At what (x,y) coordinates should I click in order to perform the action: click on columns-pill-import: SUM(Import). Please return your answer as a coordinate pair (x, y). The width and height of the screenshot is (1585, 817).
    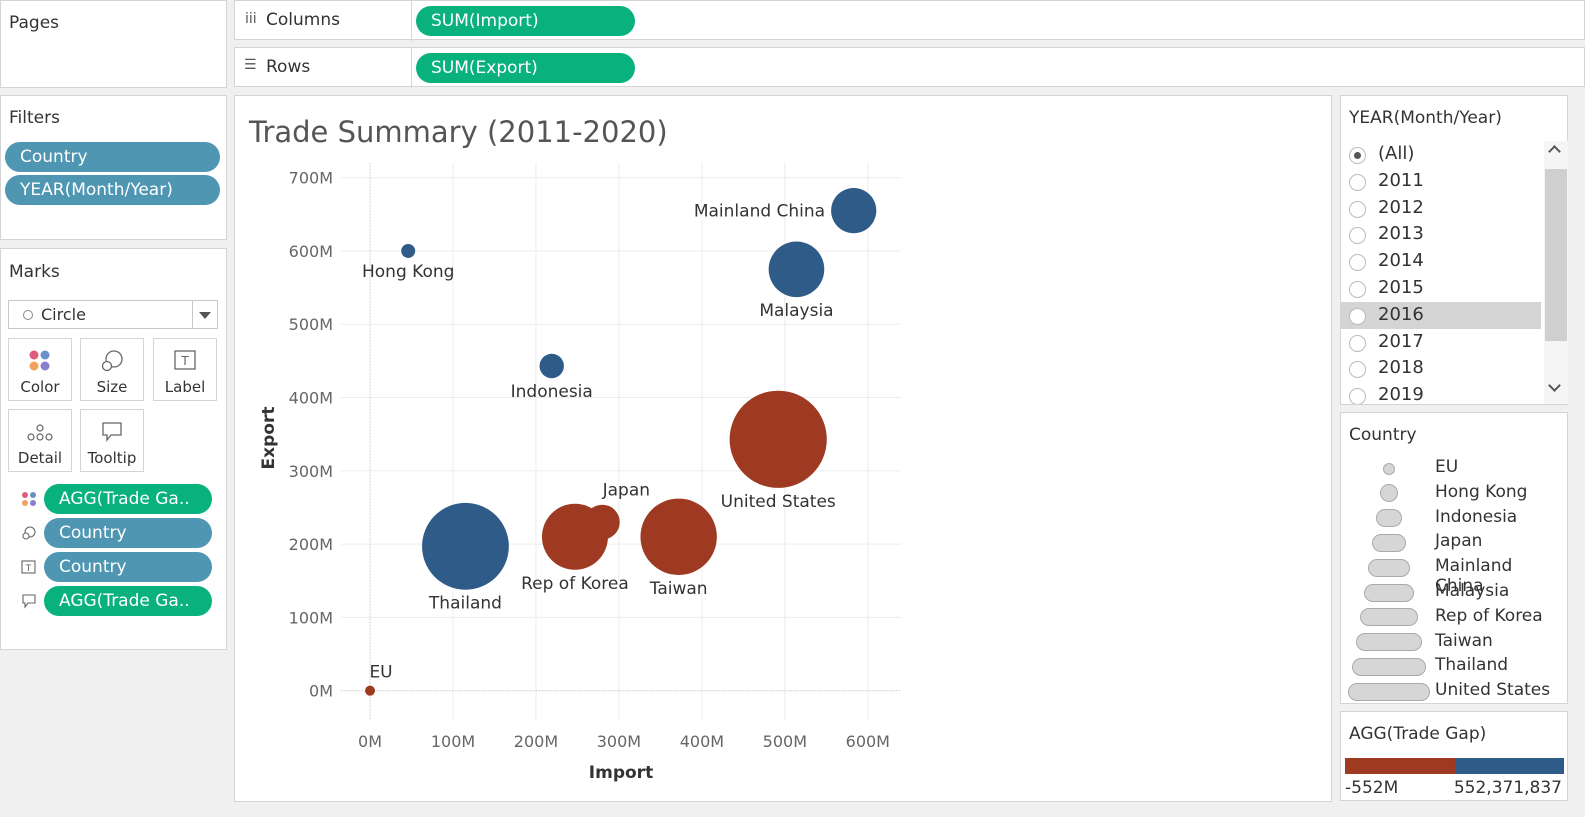
    Looking at the image, I should click on (525, 21).